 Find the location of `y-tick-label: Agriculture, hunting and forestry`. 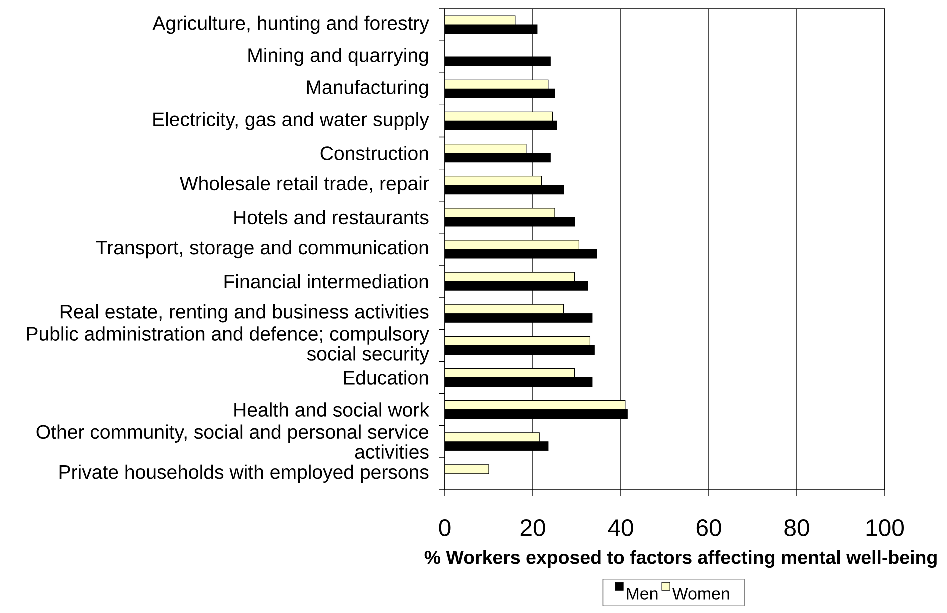

y-tick-label: Agriculture, hunting and forestry is located at coordinates (291, 25).